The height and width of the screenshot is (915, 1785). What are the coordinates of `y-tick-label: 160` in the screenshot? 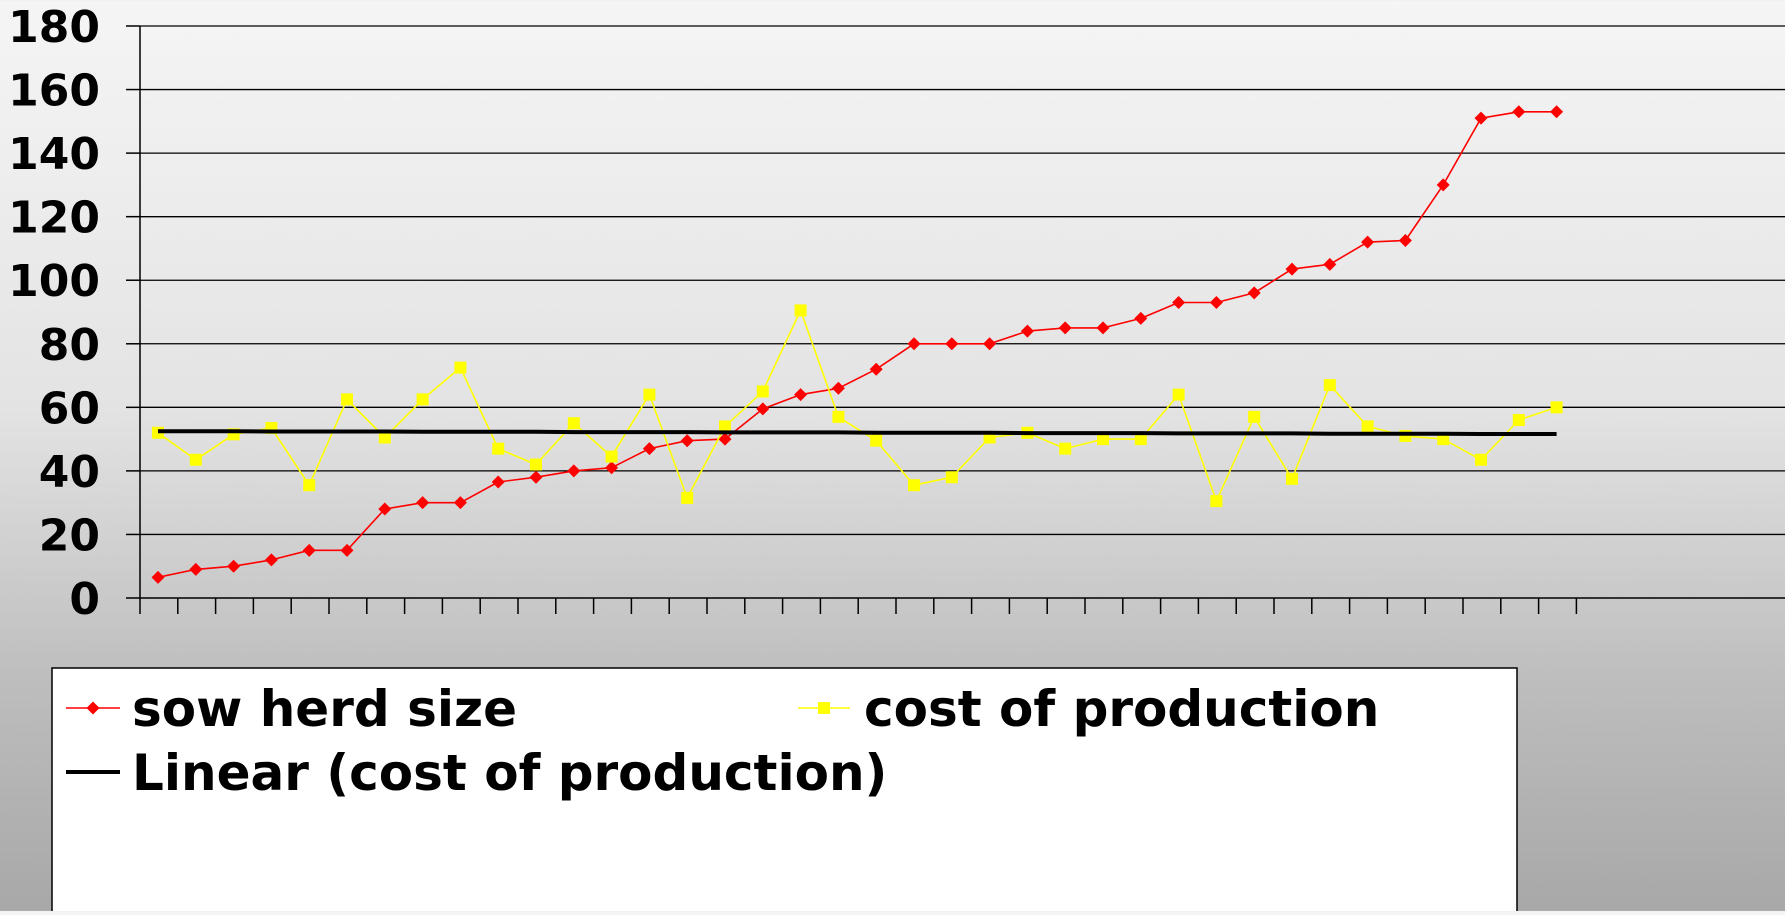 It's located at (54, 91).